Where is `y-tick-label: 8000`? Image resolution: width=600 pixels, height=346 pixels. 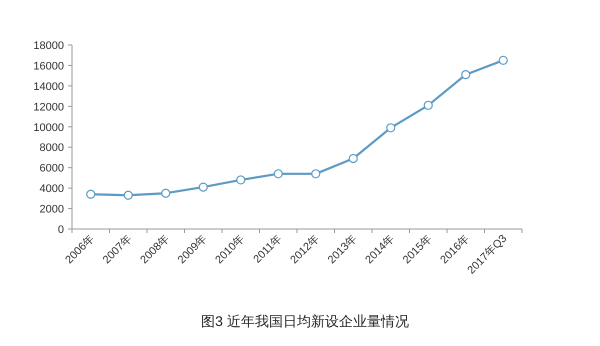
y-tick-label: 8000 is located at coordinates (52, 148).